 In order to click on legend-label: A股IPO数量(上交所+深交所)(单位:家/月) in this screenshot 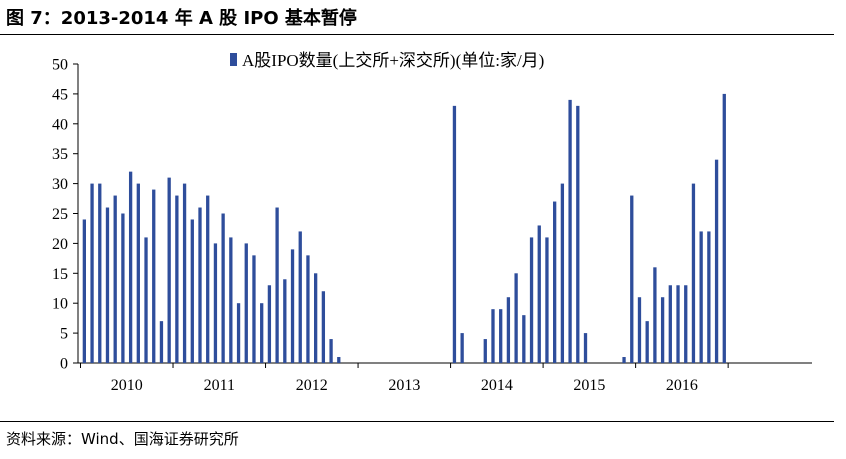, I will do `click(393, 60)`.